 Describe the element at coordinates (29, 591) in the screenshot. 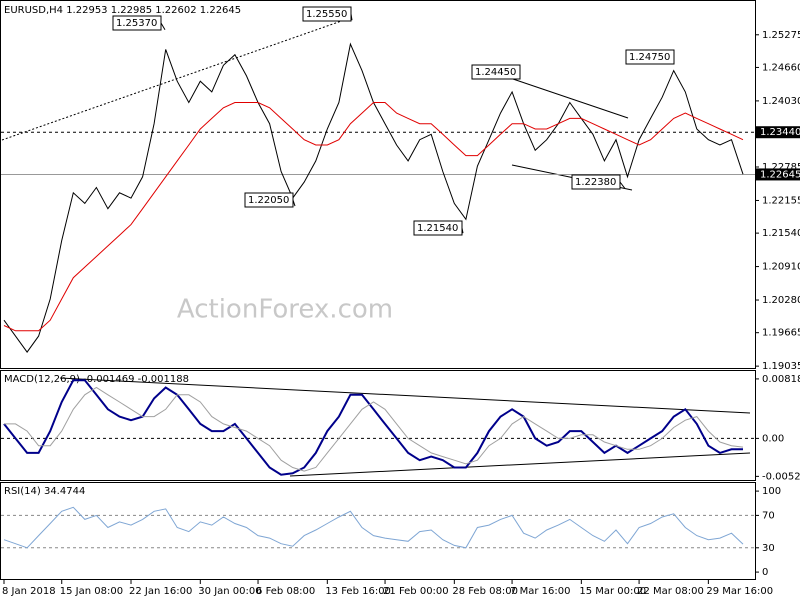

I see `x-tick-label: 8 Jan 2018` at that location.